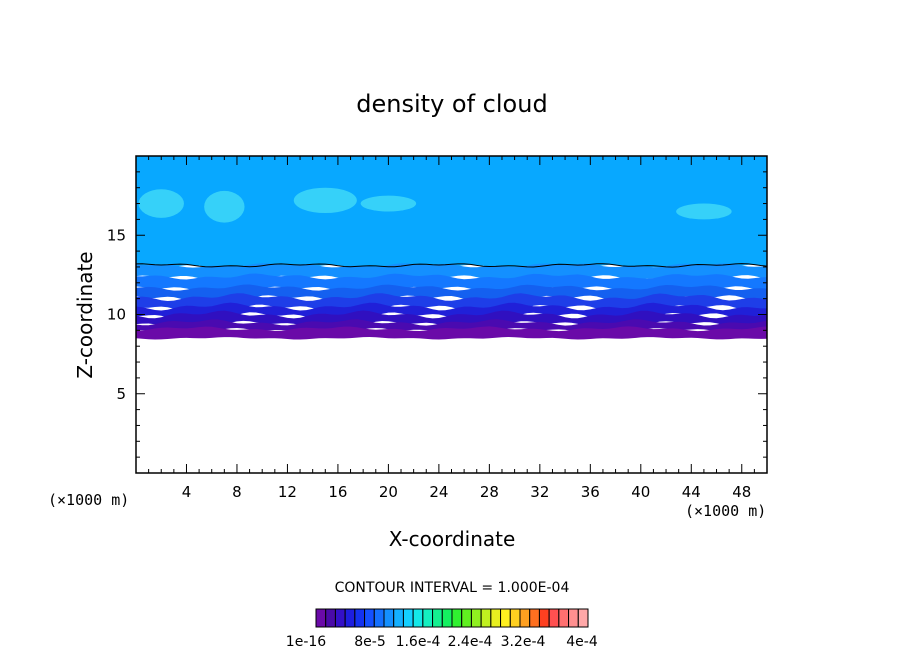 The image size is (904, 654). What do you see at coordinates (470, 642) in the screenshot?
I see `colorbar-label: 2.4e-4` at bounding box center [470, 642].